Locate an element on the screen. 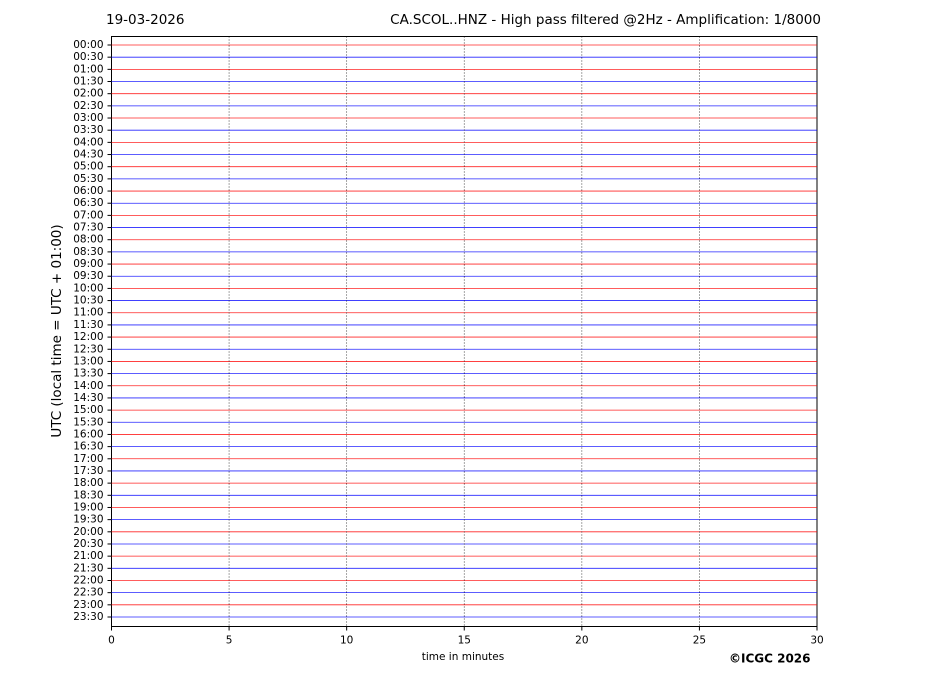  y-tick-label: 16:00 is located at coordinates (88, 434).